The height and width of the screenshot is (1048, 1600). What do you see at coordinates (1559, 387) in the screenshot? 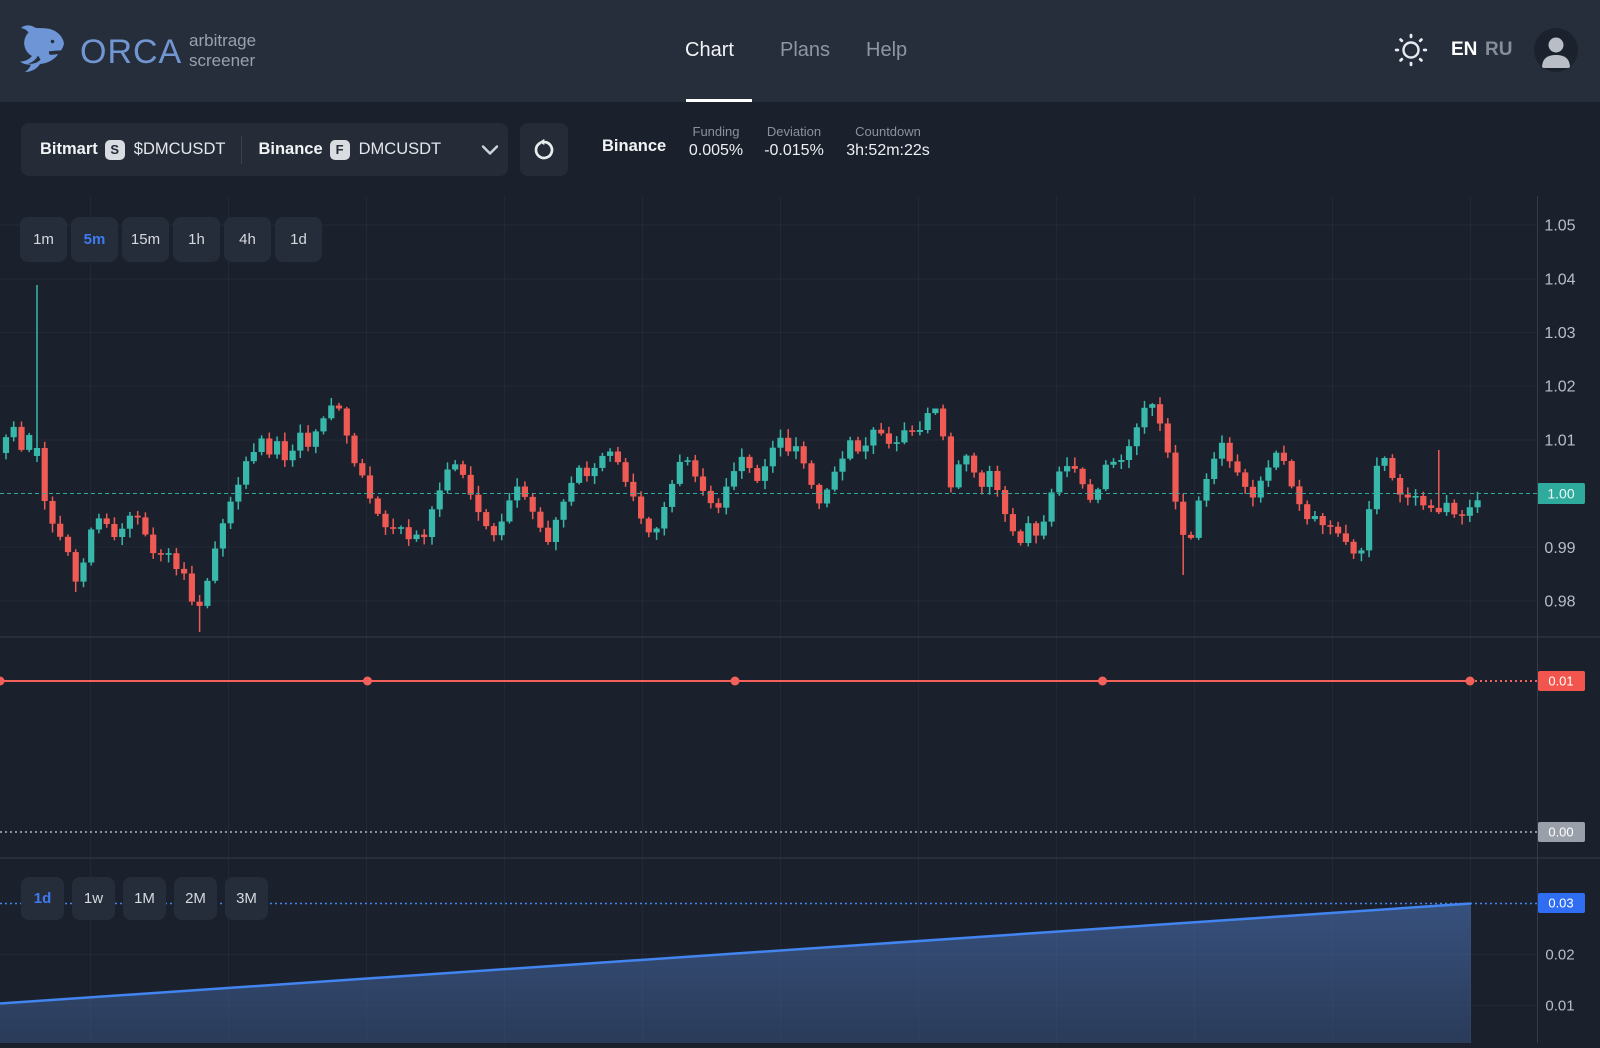
I see `svg-text: 1.02` at bounding box center [1559, 387].